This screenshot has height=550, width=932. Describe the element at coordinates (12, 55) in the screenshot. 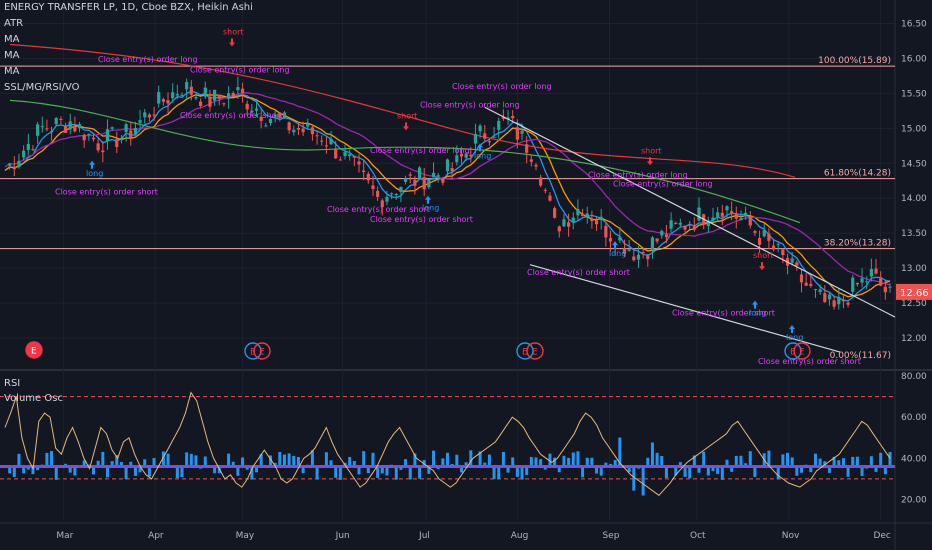

I see `indicator-ma-2: MA` at that location.